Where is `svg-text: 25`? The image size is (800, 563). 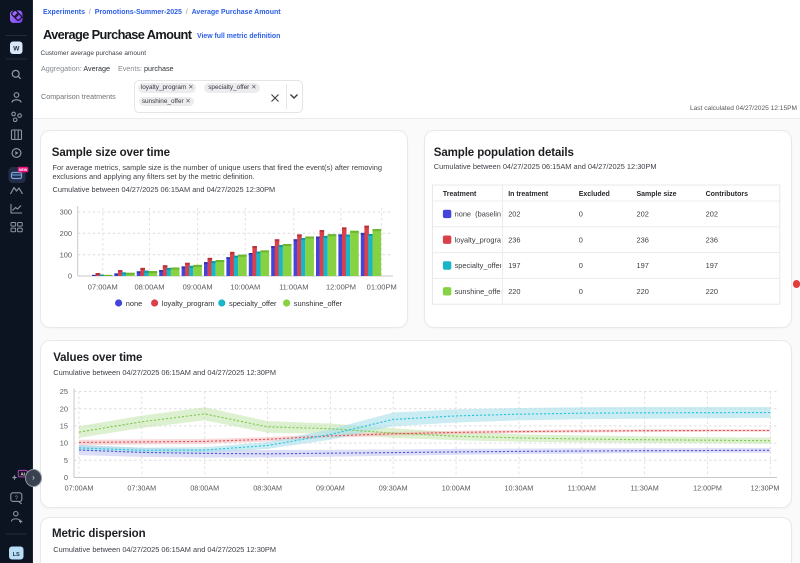 svg-text: 25 is located at coordinates (64, 391).